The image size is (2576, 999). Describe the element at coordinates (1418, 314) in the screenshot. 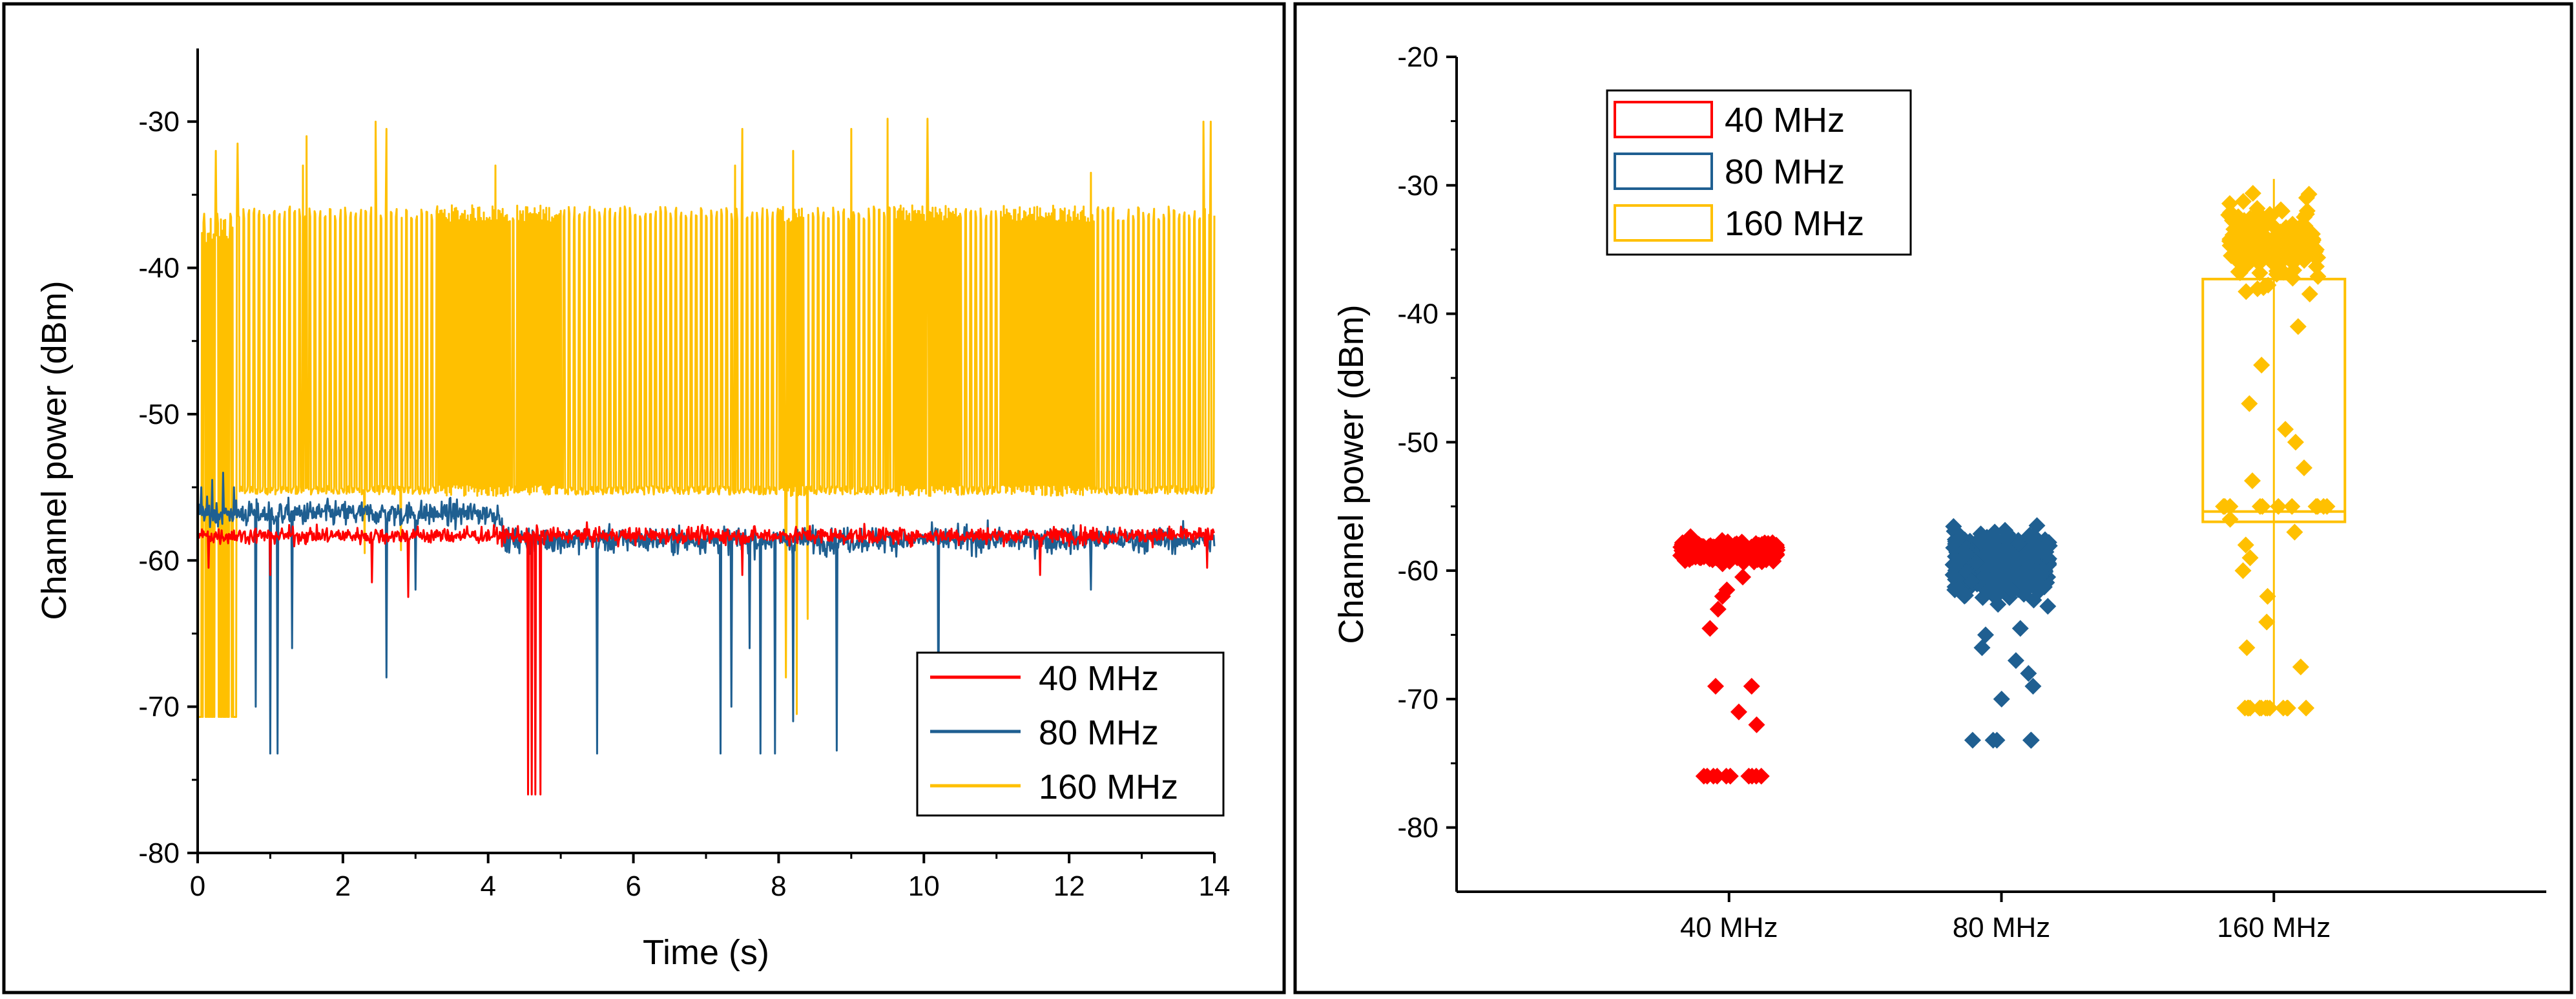

I see `right-y-tick-label: -40` at that location.